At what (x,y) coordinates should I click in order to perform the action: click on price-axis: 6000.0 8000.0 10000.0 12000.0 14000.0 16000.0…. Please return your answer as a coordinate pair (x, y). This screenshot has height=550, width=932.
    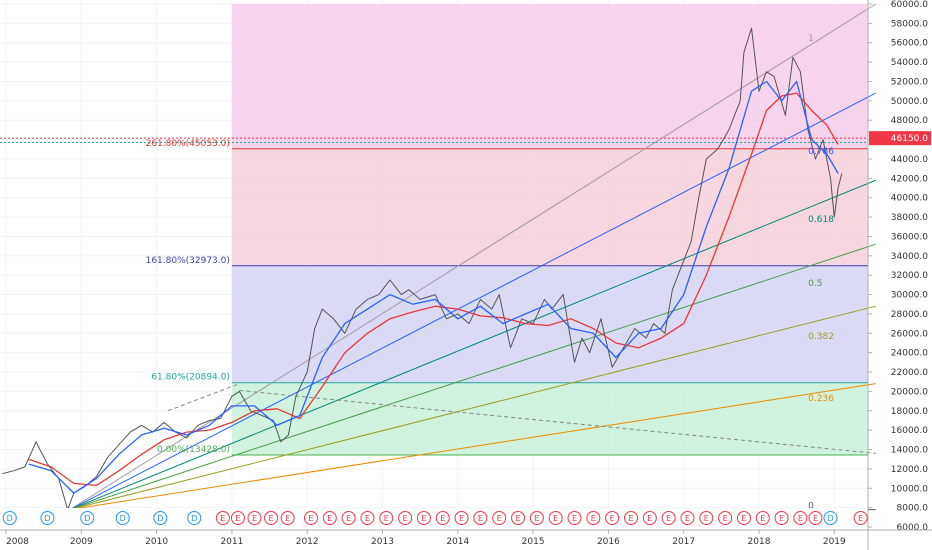
    Looking at the image, I should click on (898, 266).